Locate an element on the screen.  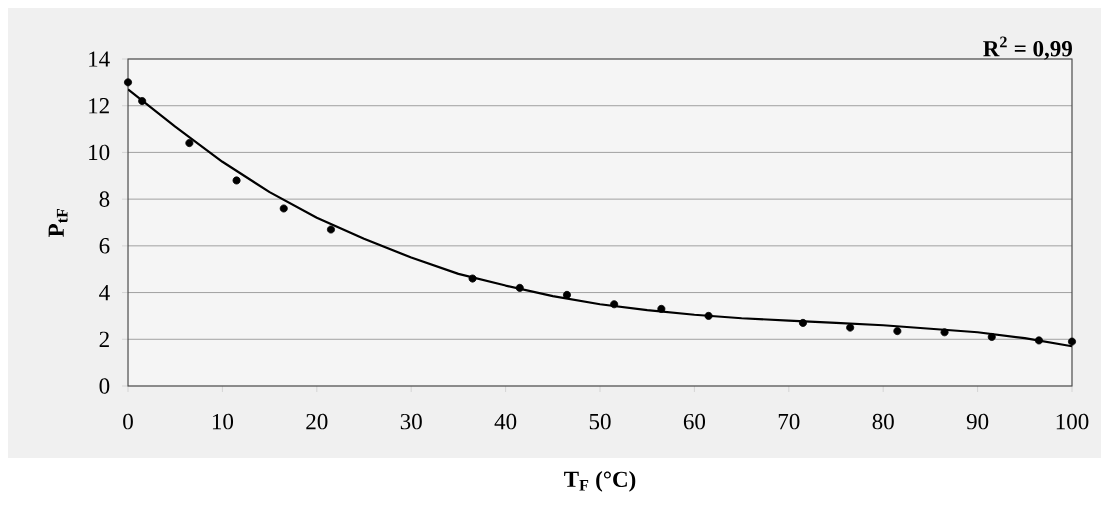
y-tick-label: 10 is located at coordinates (99, 152).